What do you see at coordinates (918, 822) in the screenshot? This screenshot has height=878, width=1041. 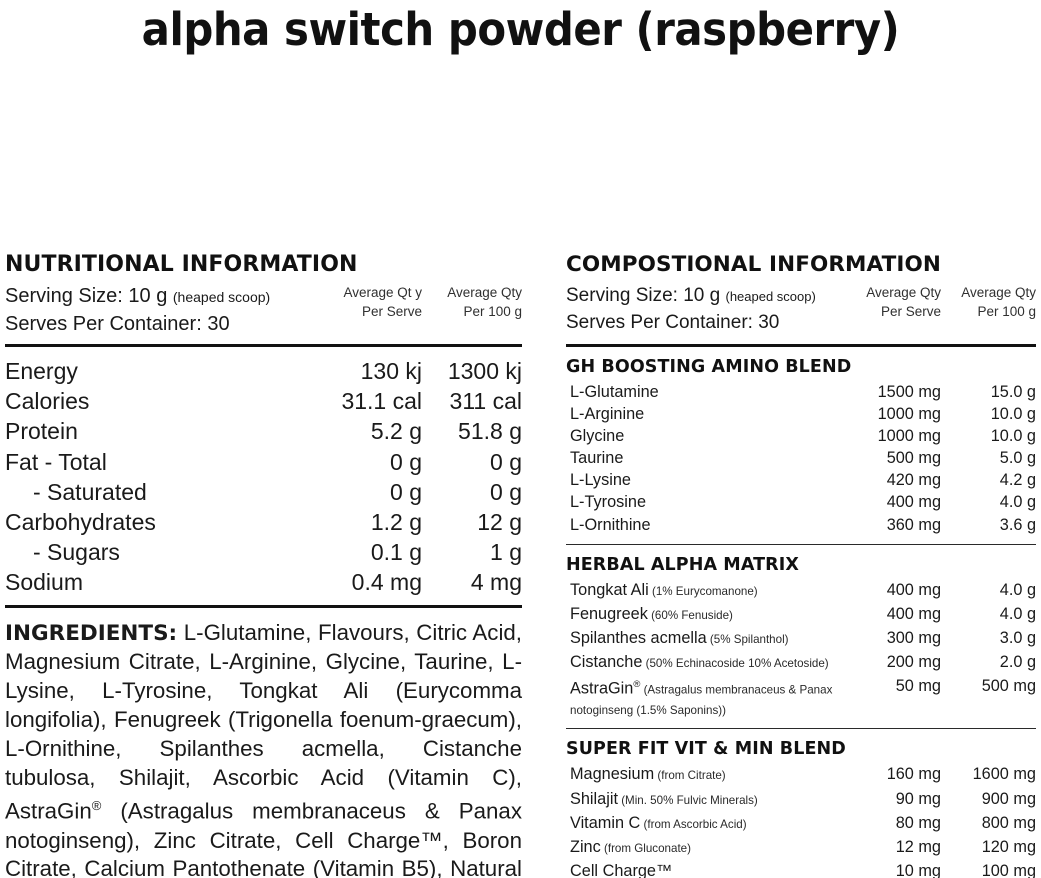 I see `composition-row-per-serve: 80 mg` at bounding box center [918, 822].